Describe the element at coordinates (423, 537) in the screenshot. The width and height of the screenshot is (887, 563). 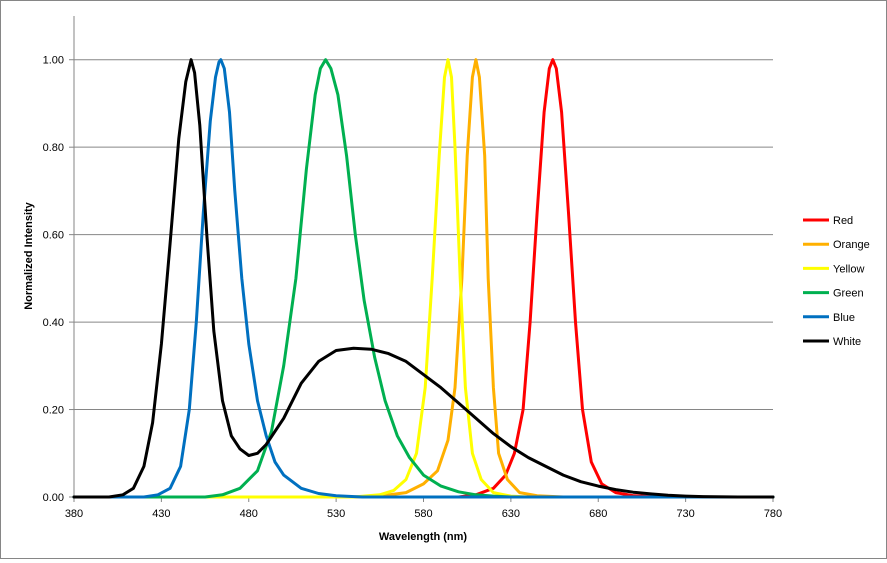
I see `x-axis-title: Wavelength (nm)` at that location.